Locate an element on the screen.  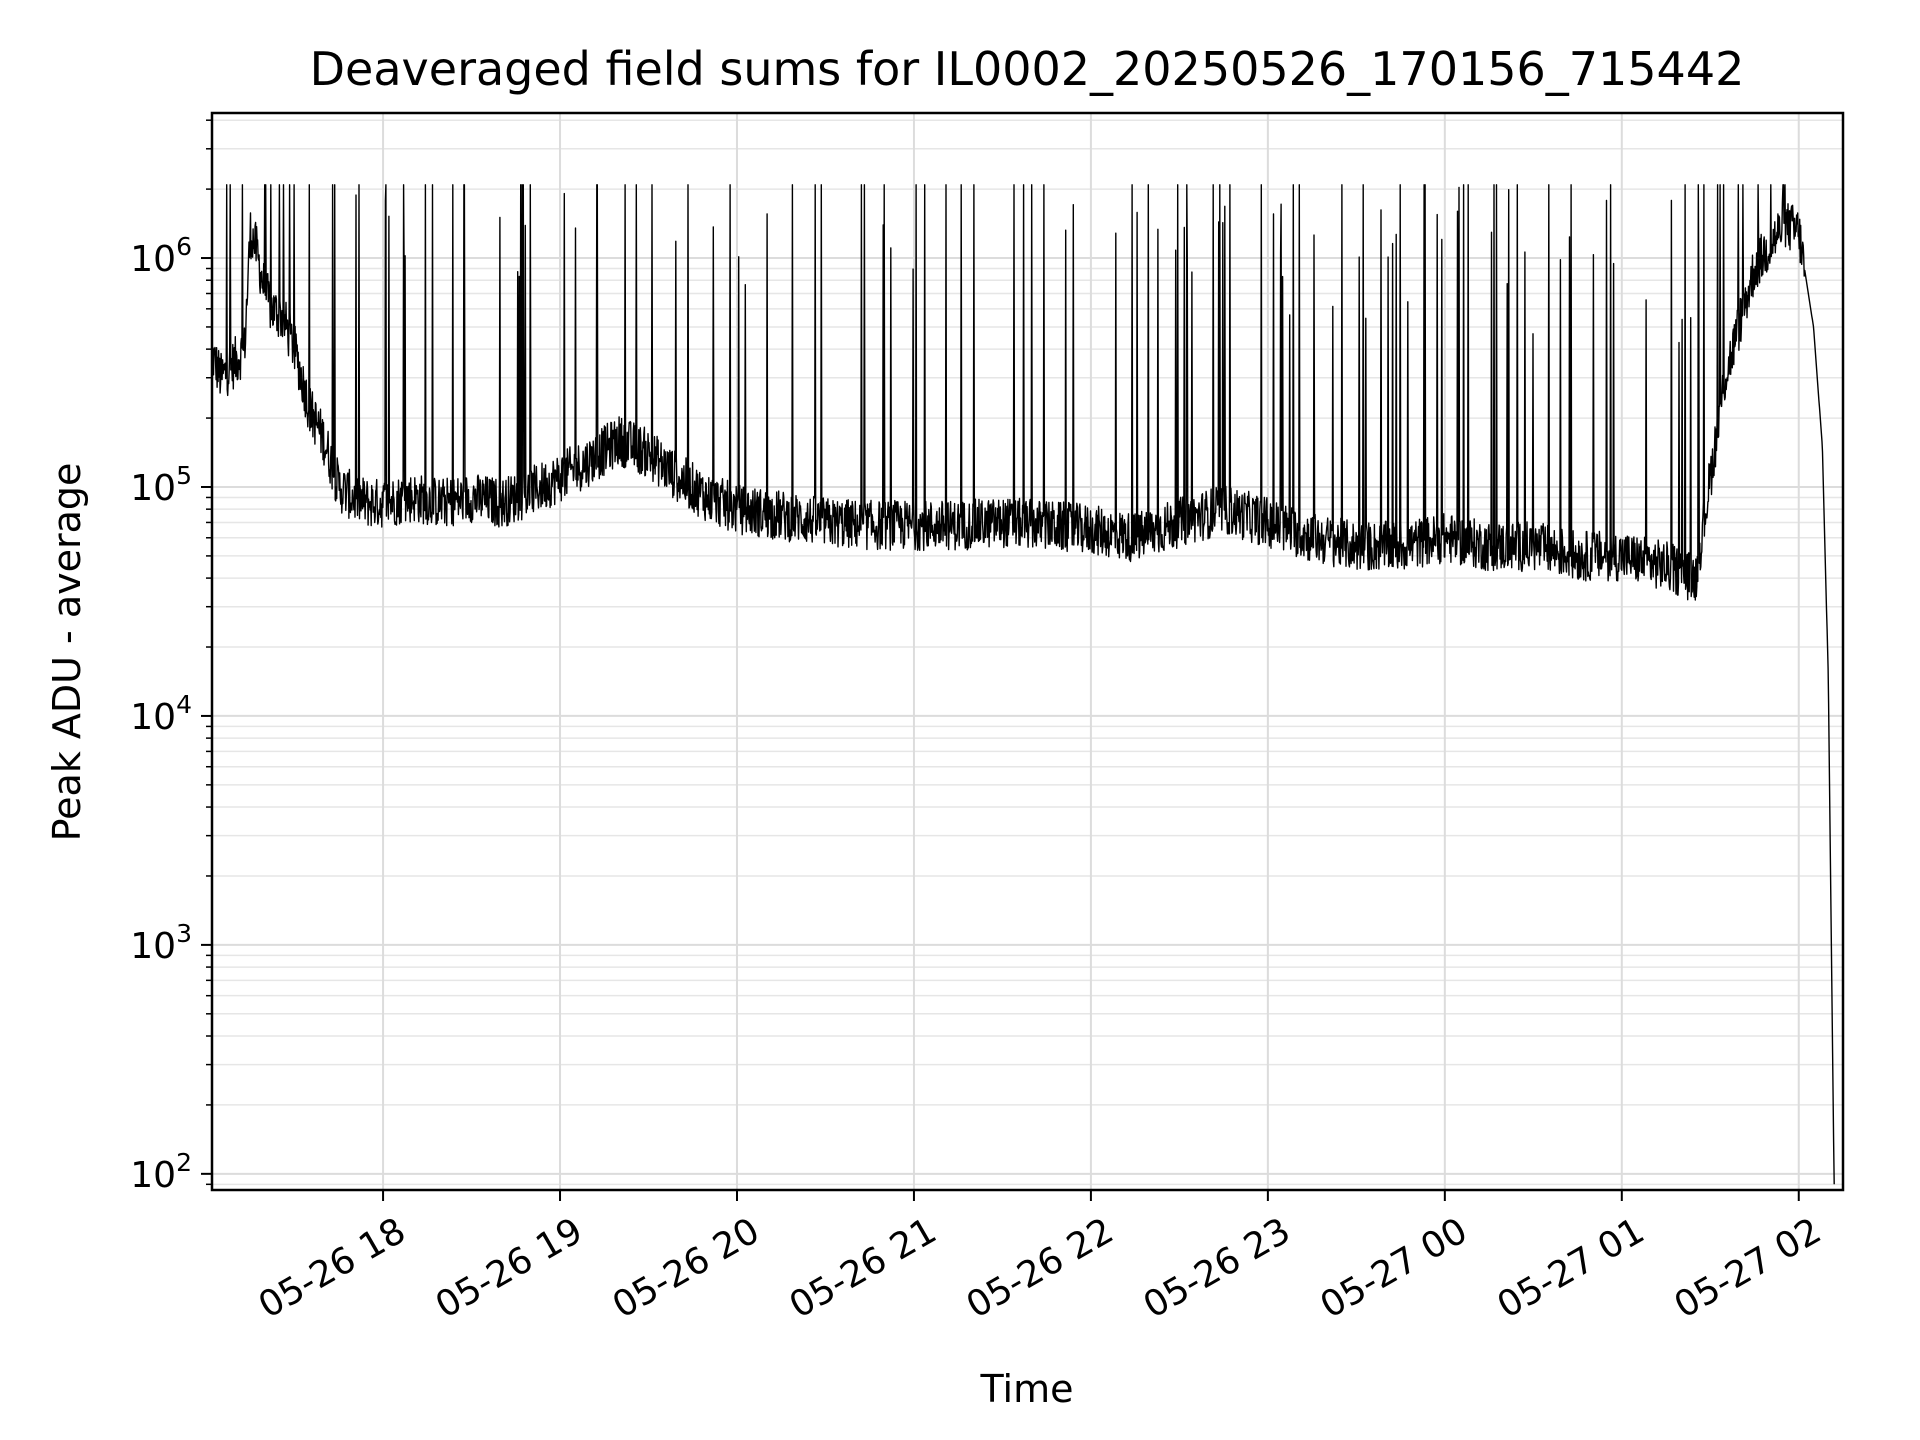
y-tick-exponent: 6 is located at coordinates (184, 246).